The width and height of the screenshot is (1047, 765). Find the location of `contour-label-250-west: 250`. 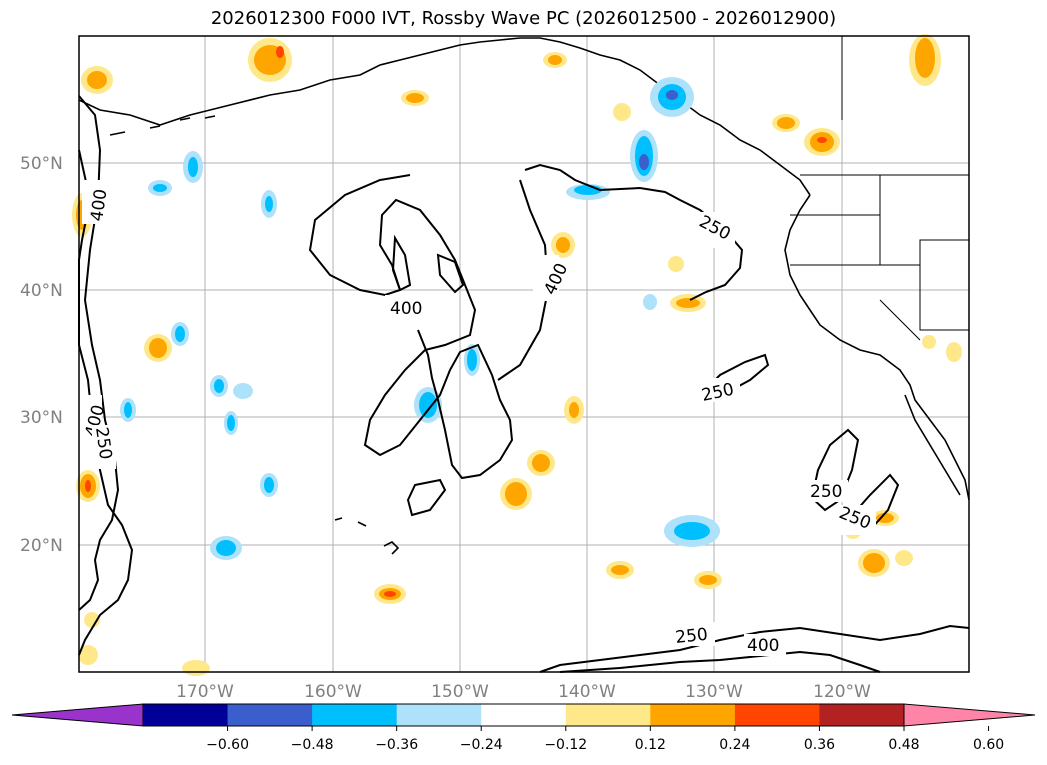

contour-label-250-west: 250 is located at coordinates (103, 443).